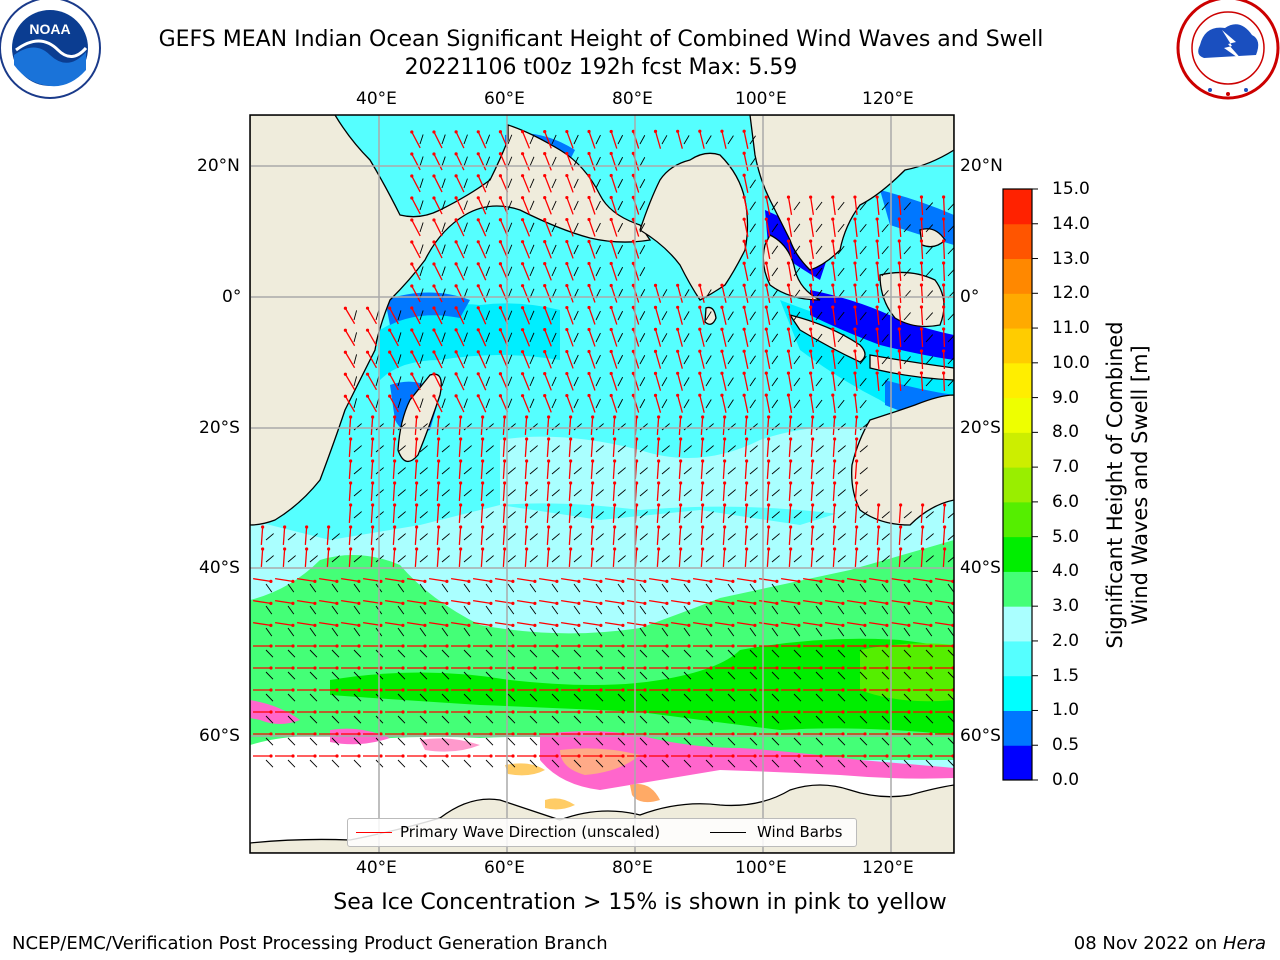 The width and height of the screenshot is (1280, 960). What do you see at coordinates (1066, 571) in the screenshot?
I see `colorbar-tick-label: 4.0` at bounding box center [1066, 571].